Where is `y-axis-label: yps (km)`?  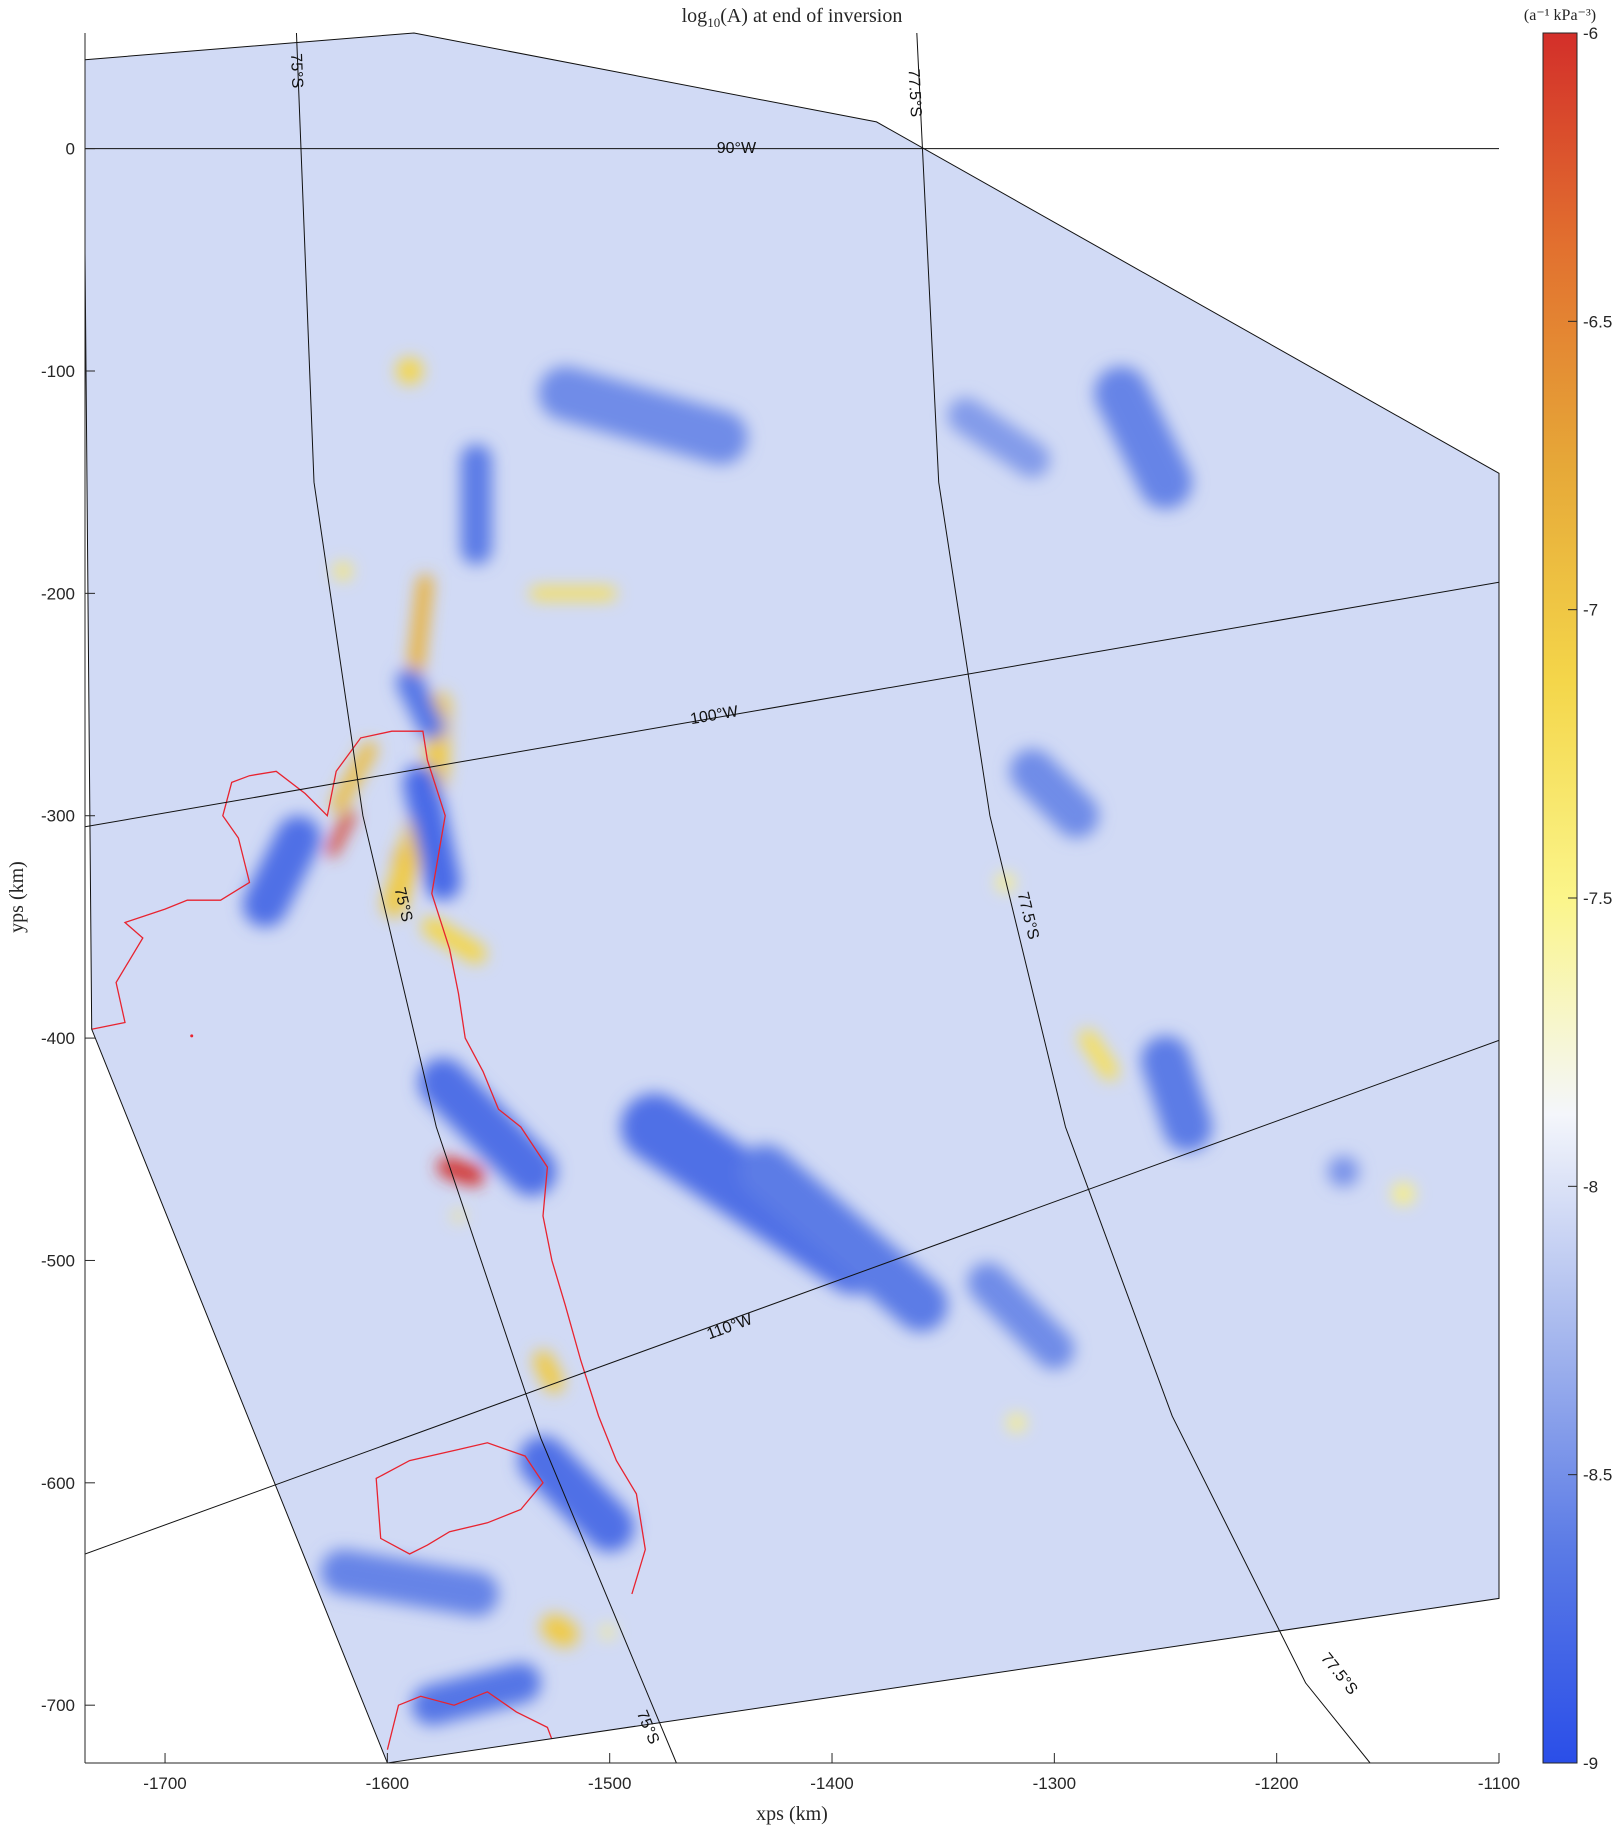 y-axis-label: yps (km) is located at coordinates (17, 897).